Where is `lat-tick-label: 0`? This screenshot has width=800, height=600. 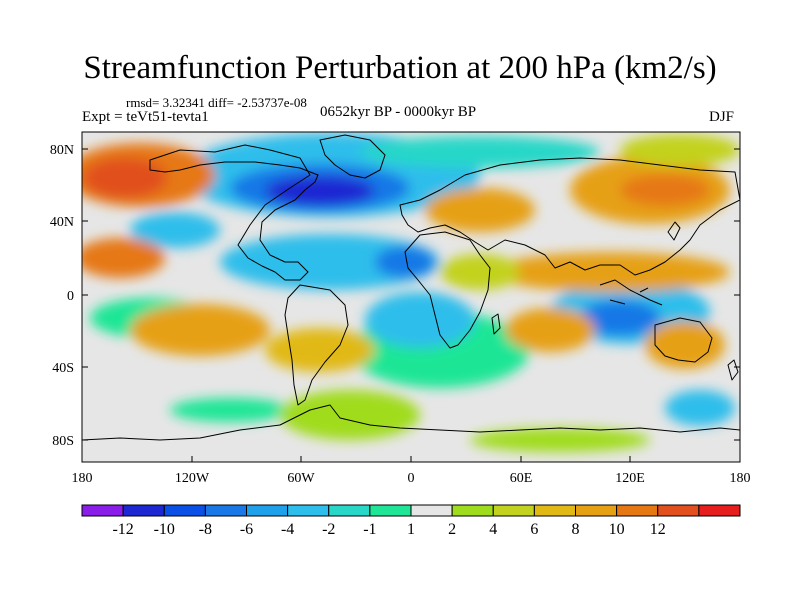
lat-tick-label: 0 is located at coordinates (70, 296).